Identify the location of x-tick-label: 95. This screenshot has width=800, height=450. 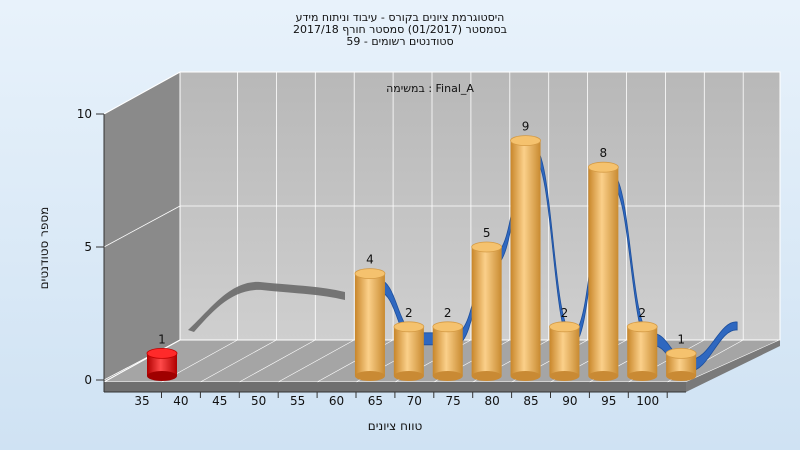
(608, 401).